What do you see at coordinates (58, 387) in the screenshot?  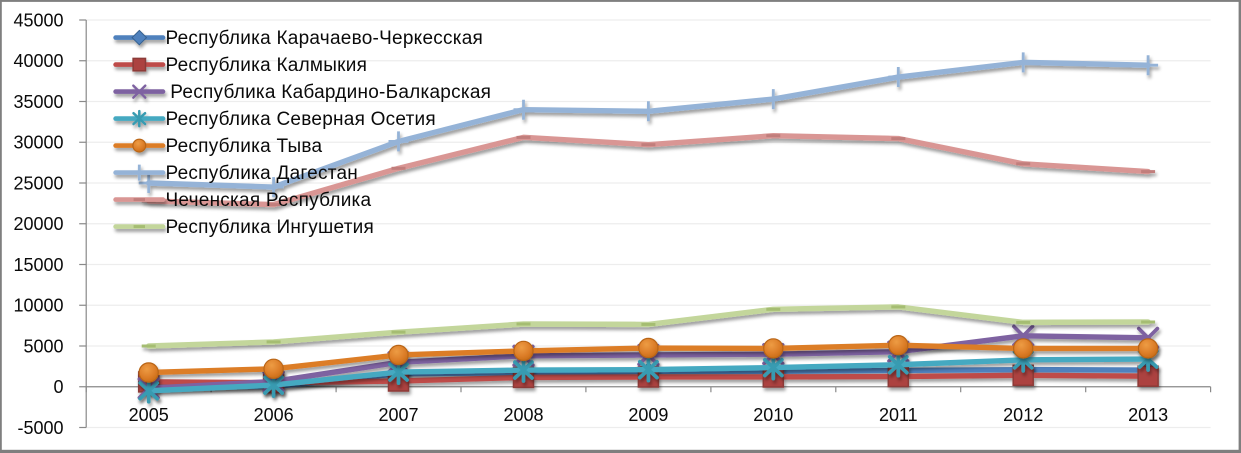 I see `svg-text: 0` at bounding box center [58, 387].